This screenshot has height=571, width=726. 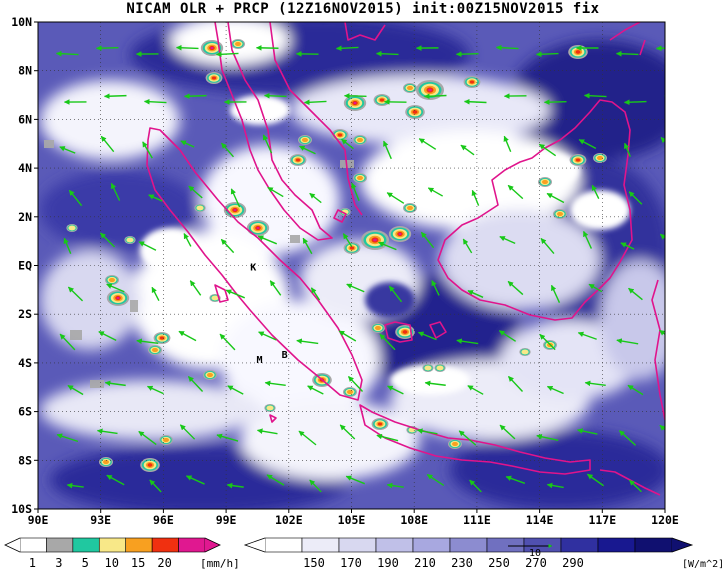 I want to click on lat-tick-label: 6S, so click(x=25, y=412).